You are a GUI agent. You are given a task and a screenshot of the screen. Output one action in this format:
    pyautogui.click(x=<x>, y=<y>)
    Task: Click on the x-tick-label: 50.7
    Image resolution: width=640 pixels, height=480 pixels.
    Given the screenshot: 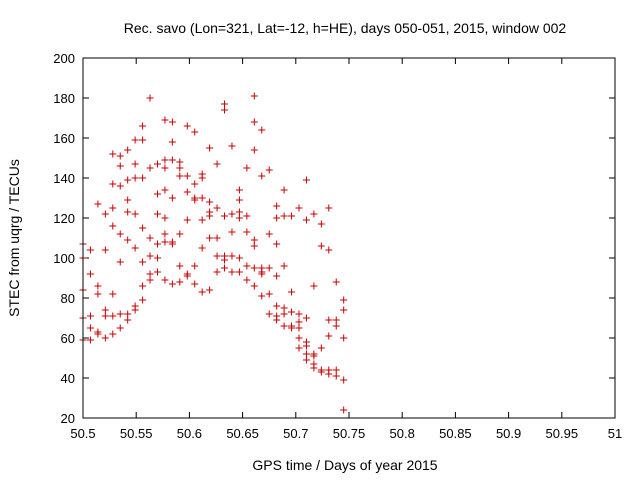 What is the action you would take?
    pyautogui.click(x=295, y=433)
    